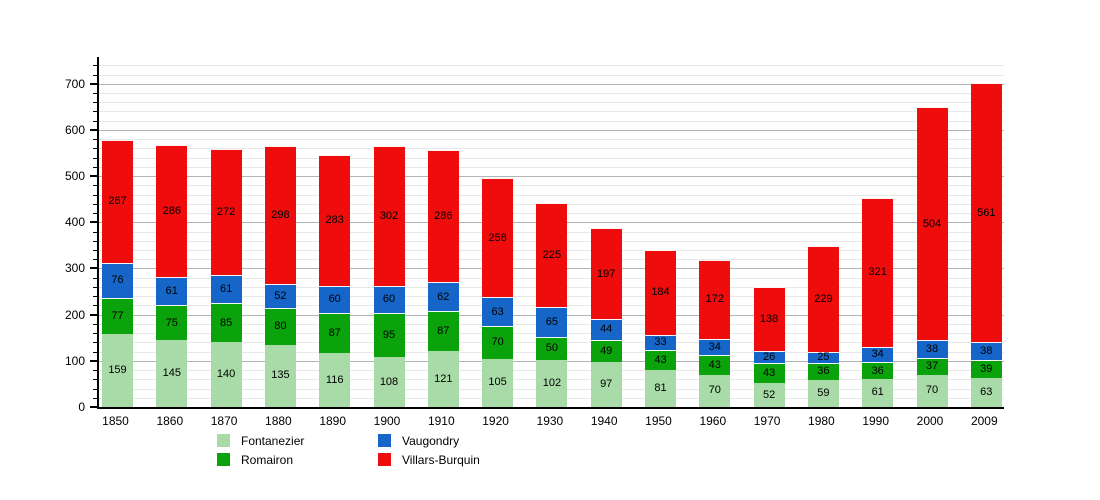  I want to click on bar-1990: 61 36 34 321, so click(878, 232).